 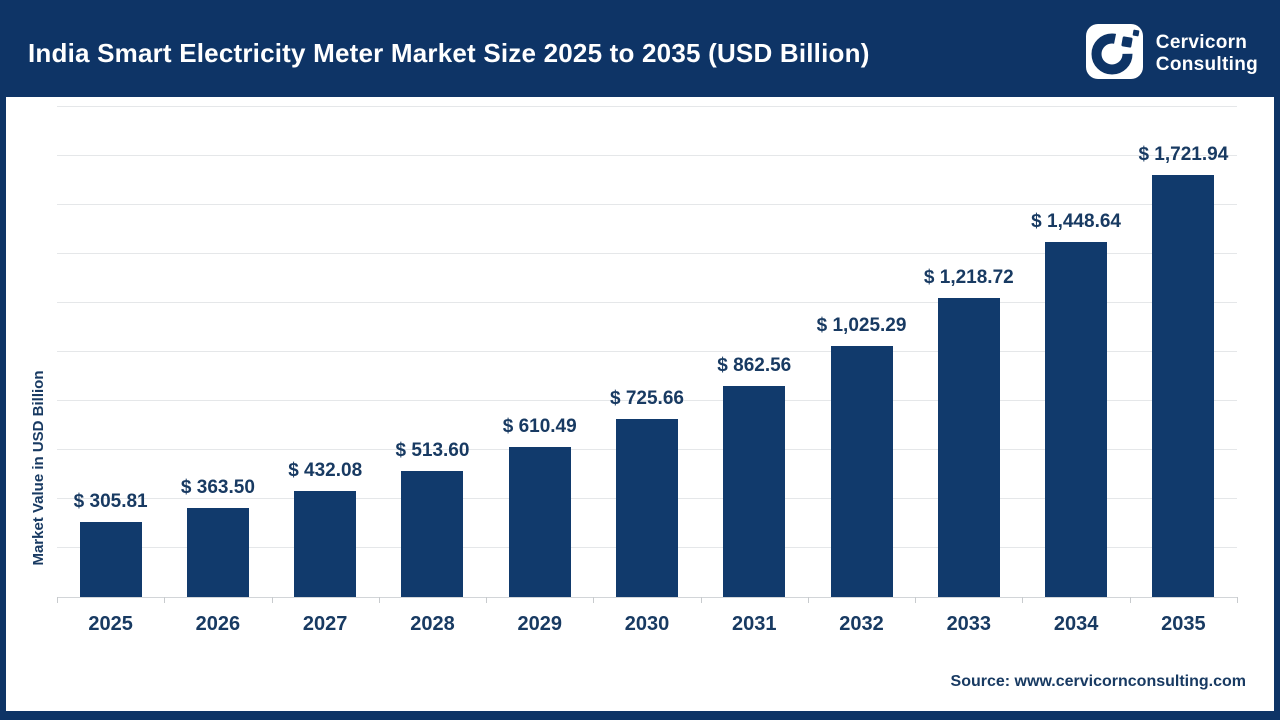 I want to click on bar-value-label-2026: $ 363.50, so click(x=217, y=487).